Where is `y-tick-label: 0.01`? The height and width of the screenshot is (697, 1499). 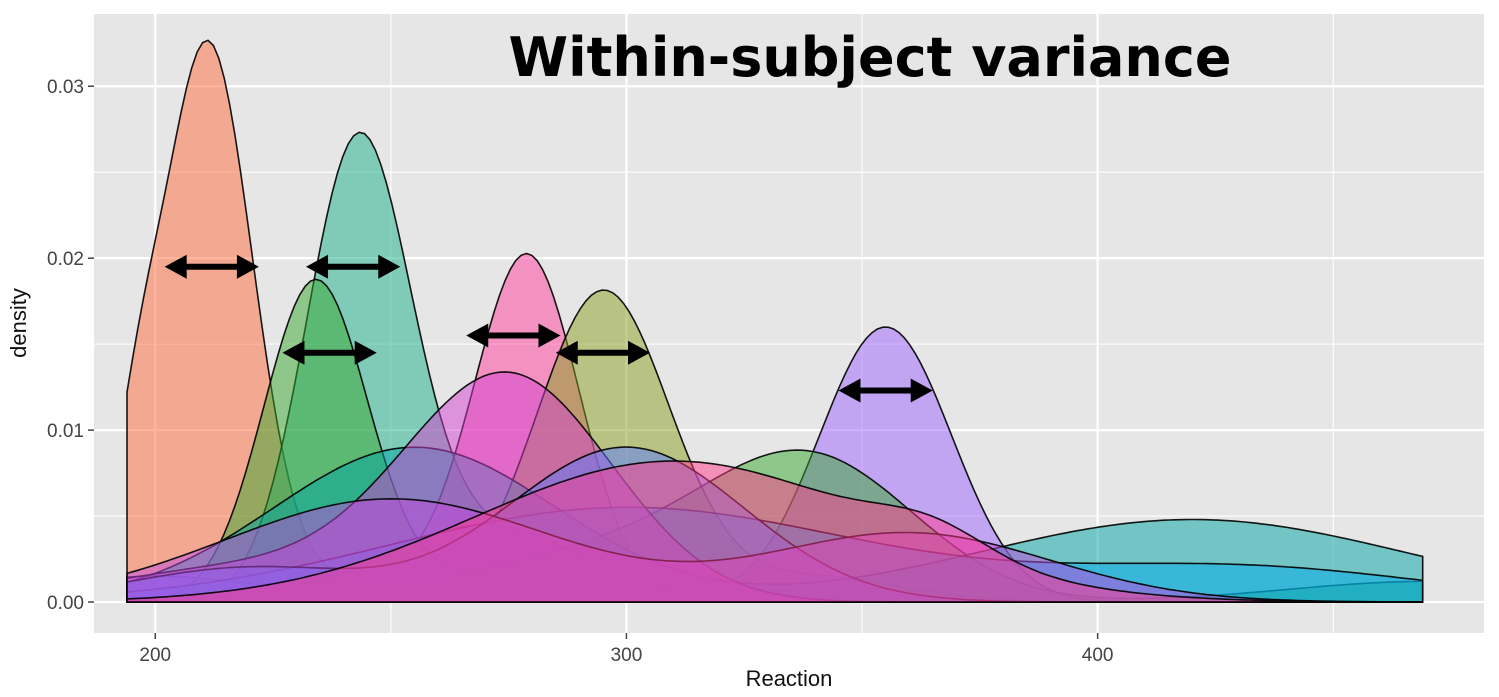 y-tick-label: 0.01 is located at coordinates (65, 431).